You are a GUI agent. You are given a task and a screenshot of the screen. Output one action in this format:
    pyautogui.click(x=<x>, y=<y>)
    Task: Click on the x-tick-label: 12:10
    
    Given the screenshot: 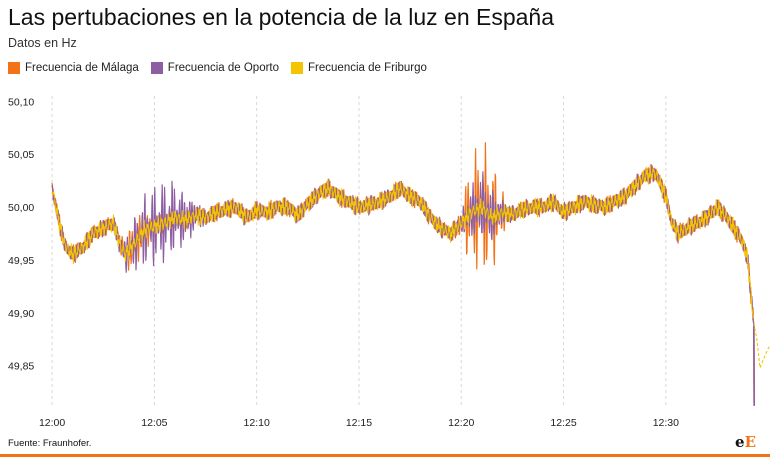 What is the action you would take?
    pyautogui.click(x=257, y=423)
    